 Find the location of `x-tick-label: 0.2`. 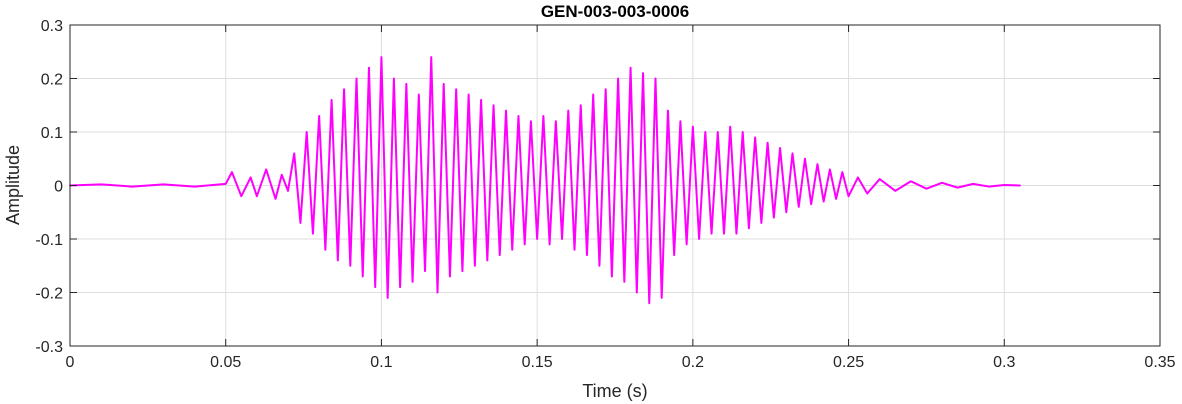

x-tick-label: 0.2 is located at coordinates (693, 362).